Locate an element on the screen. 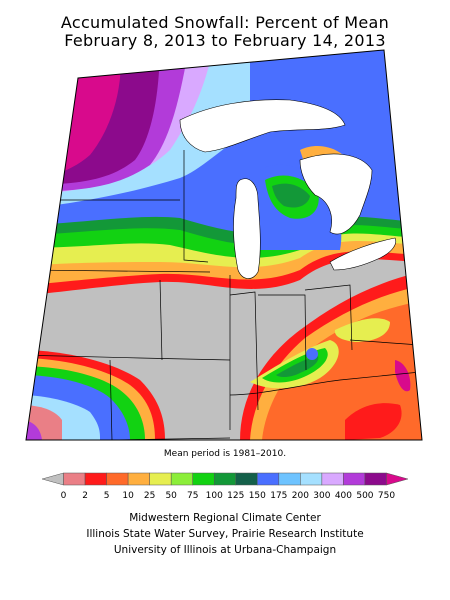 The image size is (450, 600). legend-label: 750 is located at coordinates (386, 496).